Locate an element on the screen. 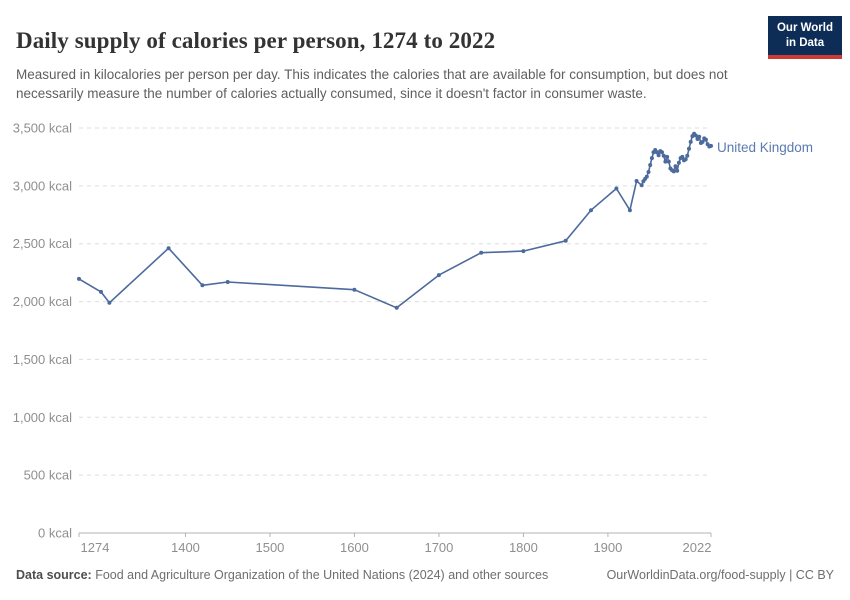 The height and width of the screenshot is (600, 850). owid-logo-line1: Our World is located at coordinates (804, 28).